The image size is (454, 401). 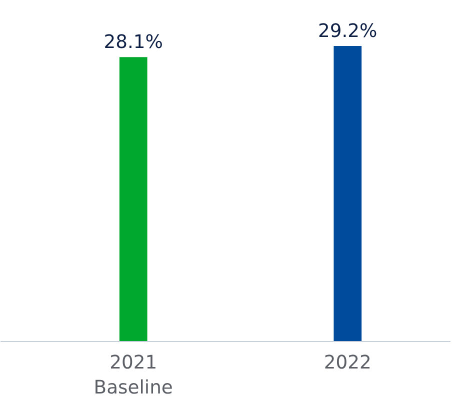 What do you see at coordinates (348, 363) in the screenshot?
I see `x-tick-label: 2022` at bounding box center [348, 363].